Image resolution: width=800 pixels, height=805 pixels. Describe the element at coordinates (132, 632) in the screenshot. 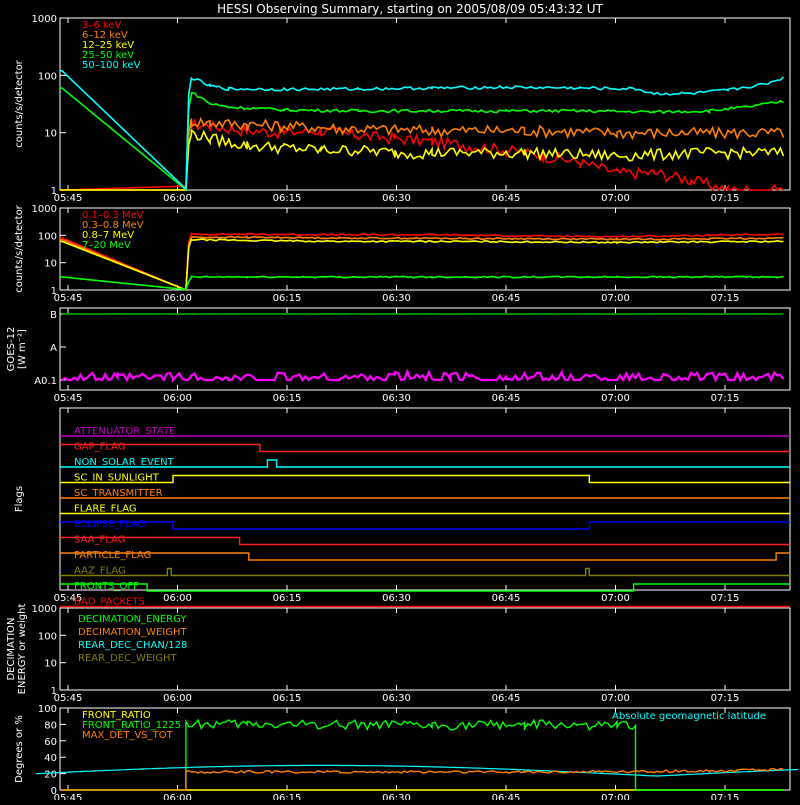

I see `legend-entry: DECIMATION_WEIGHT` at that location.